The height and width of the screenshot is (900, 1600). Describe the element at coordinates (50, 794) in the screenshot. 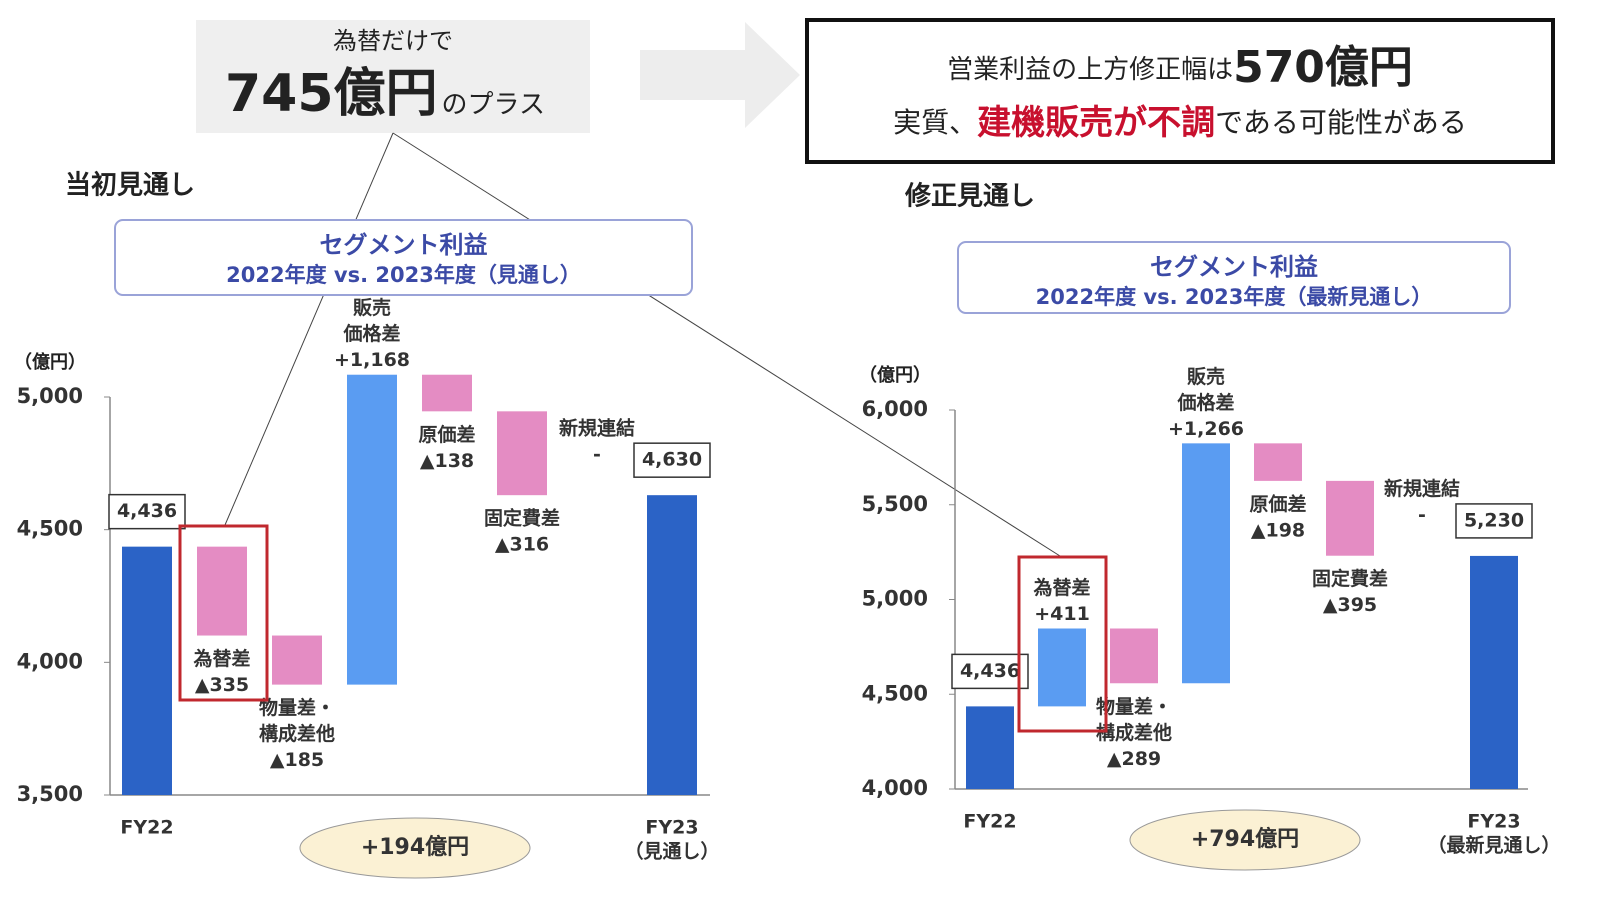

I see `y-tick-label: 3,500` at that location.